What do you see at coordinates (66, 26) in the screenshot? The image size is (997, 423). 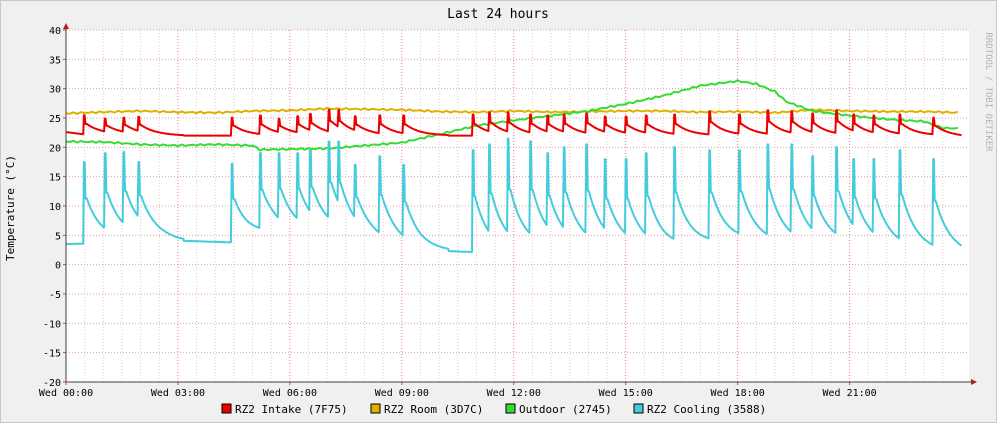 I see `y-axis-arrow` at bounding box center [66, 26].